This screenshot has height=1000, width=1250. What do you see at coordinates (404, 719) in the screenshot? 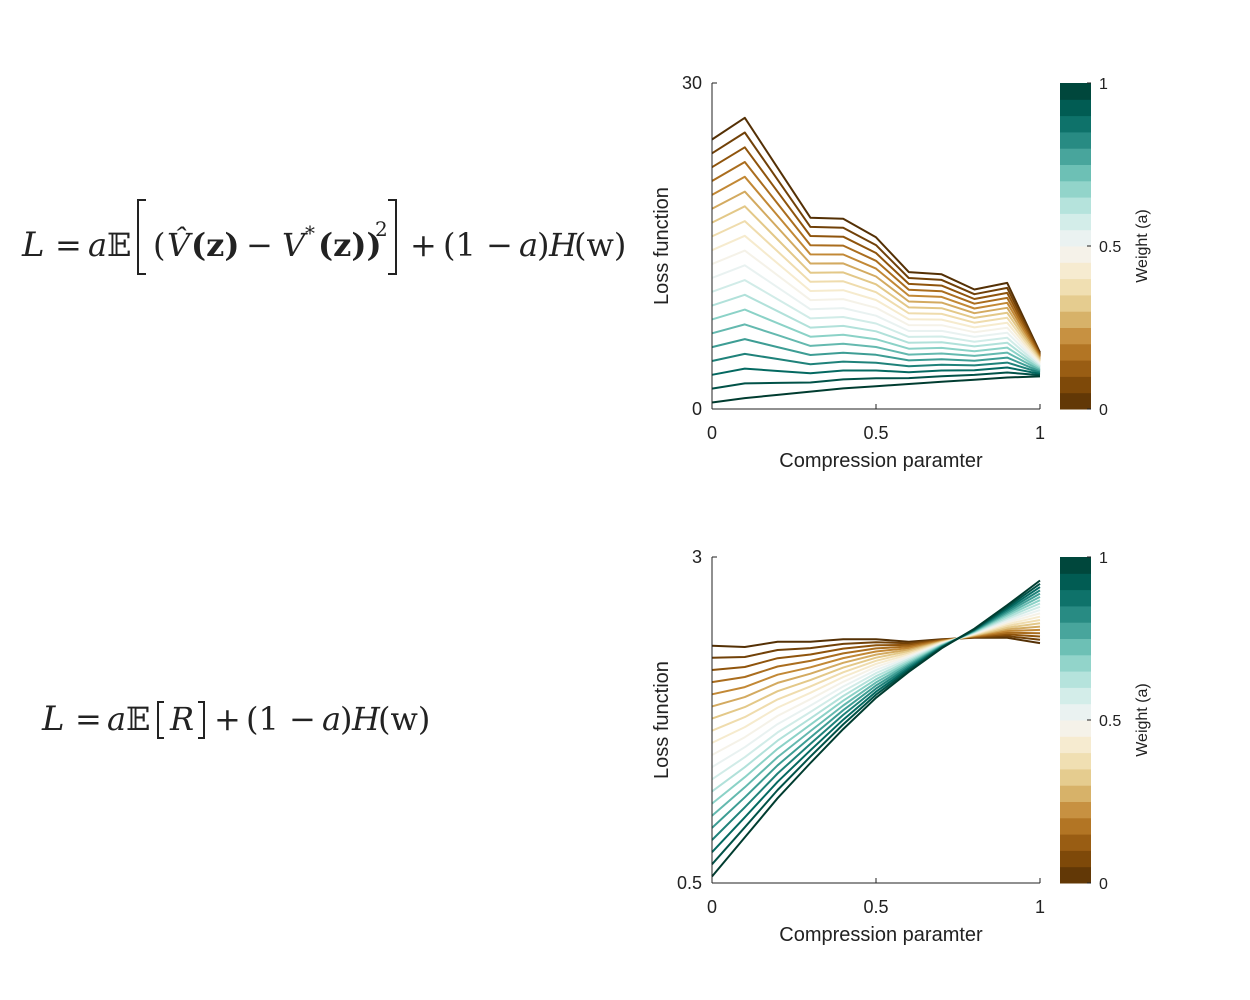
I see `eq-bottom-w: (w)` at bounding box center [404, 719].